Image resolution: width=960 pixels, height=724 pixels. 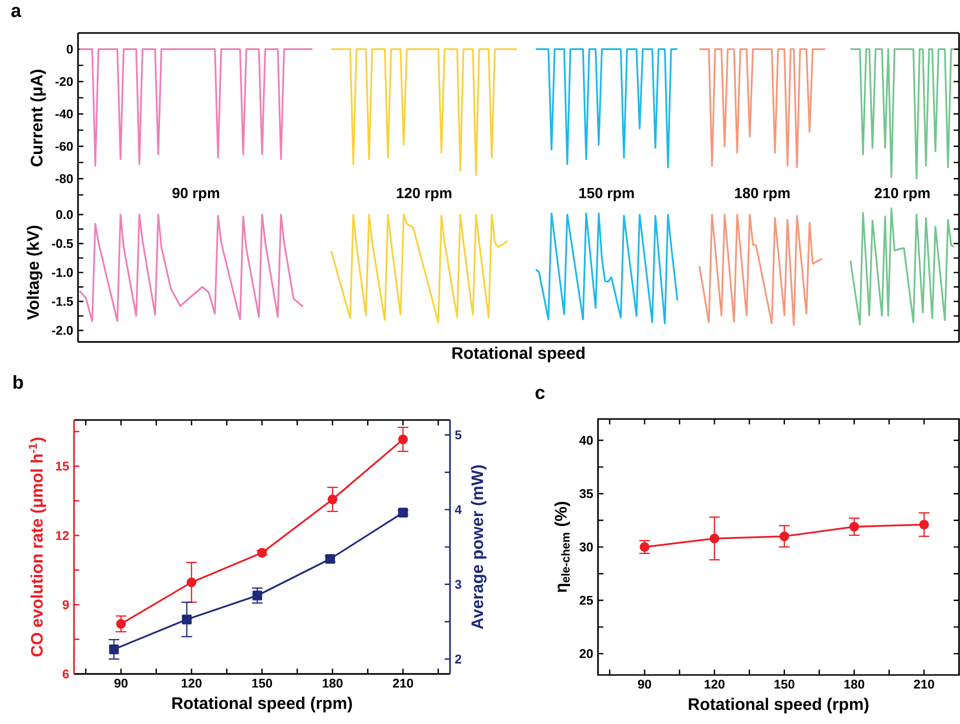 What do you see at coordinates (562, 547) in the screenshot?
I see `y-axis-title: η$_{ele-chem}$ (%)` at bounding box center [562, 547].